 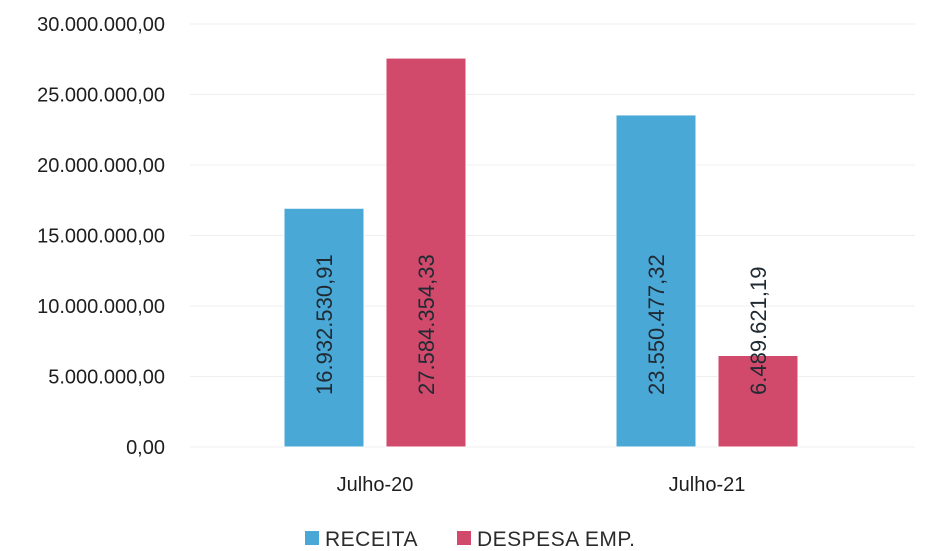 What do you see at coordinates (556, 539) in the screenshot?
I see `legend-label: DESPESA EMP.` at bounding box center [556, 539].